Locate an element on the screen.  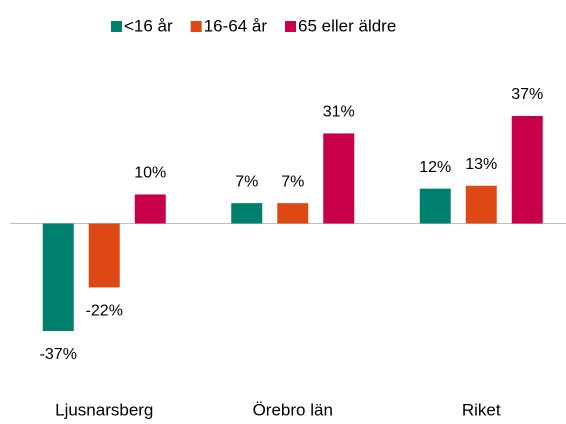
legend-label: 16-64 år is located at coordinates (236, 25).